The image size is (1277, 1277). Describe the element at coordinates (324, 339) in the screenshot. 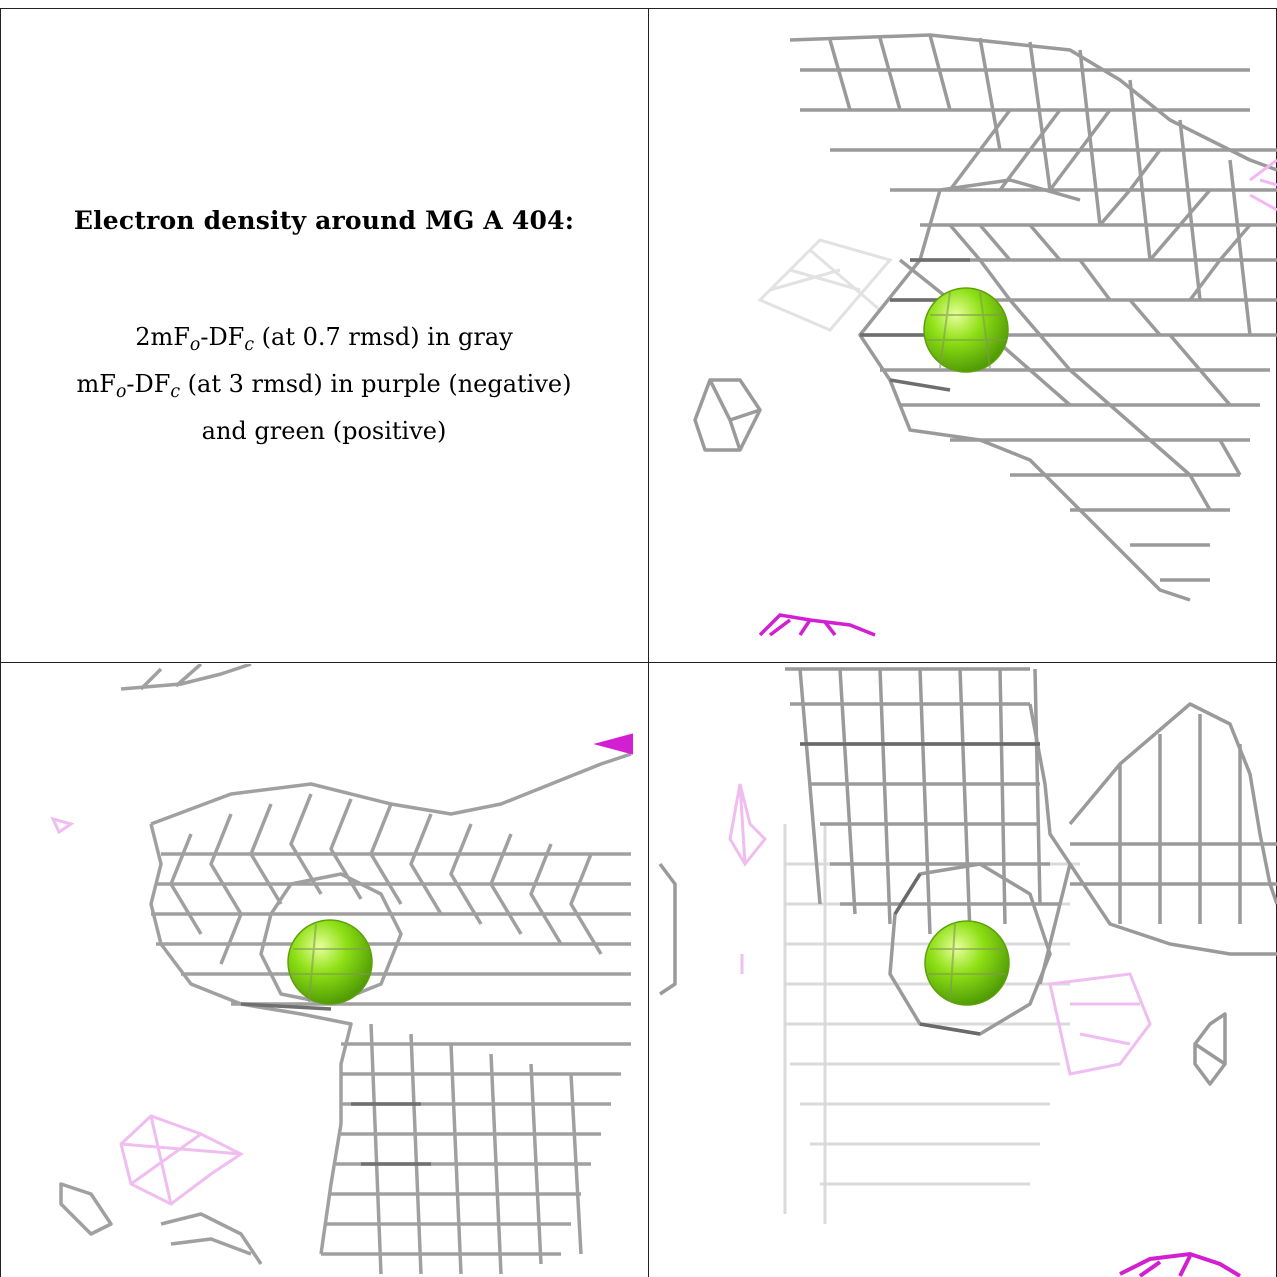

I see `legend-line-2mfo: 2mFo-DFc (at 0.7 rmsd) in gray` at that location.